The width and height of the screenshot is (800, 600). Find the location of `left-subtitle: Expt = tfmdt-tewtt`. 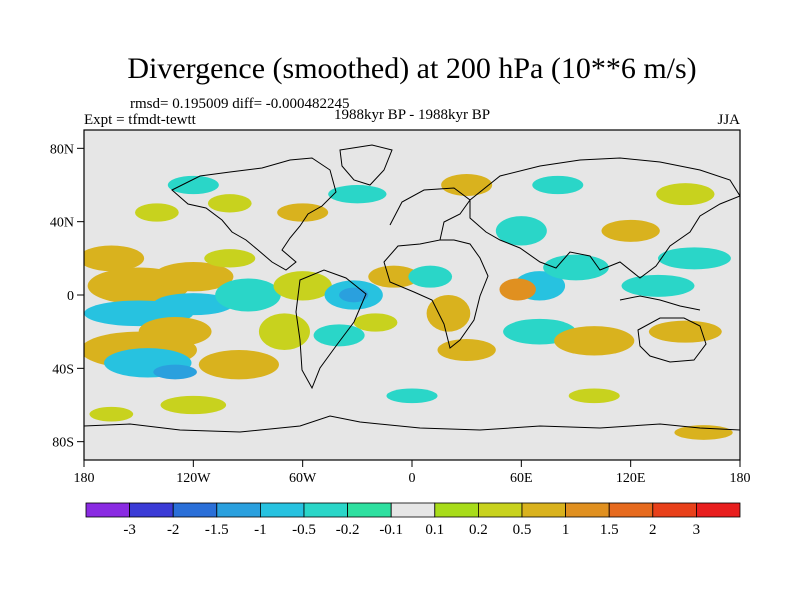

left-subtitle: Expt = tfmdt-tewtt is located at coordinates (140, 120).